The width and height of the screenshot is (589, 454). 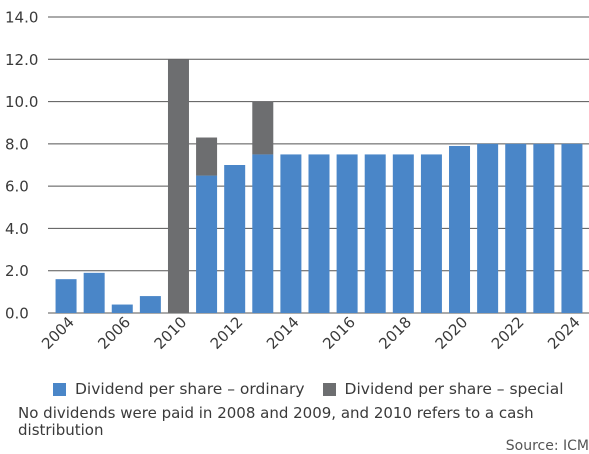 What do you see at coordinates (17, 229) in the screenshot?
I see `y-tick-label: 4.0` at bounding box center [17, 229].